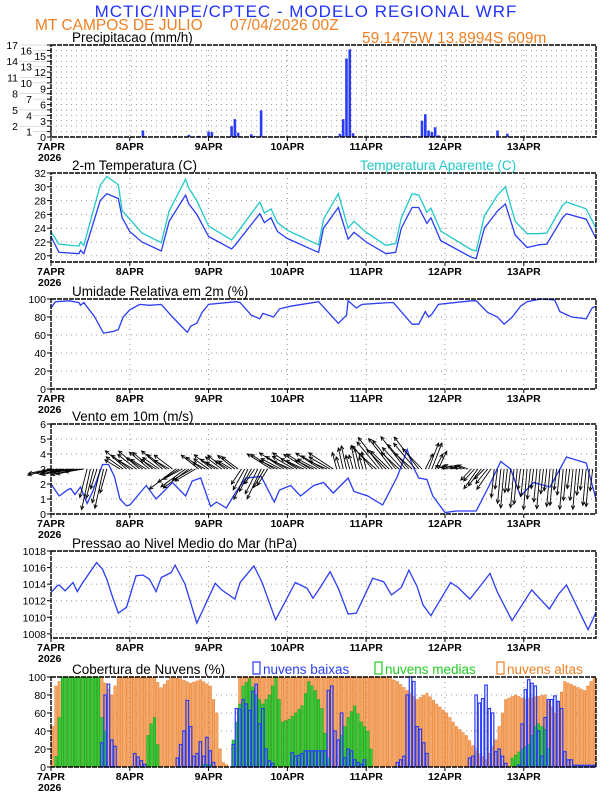  I want to click on y-tick-label: 1016, so click(35, 569).